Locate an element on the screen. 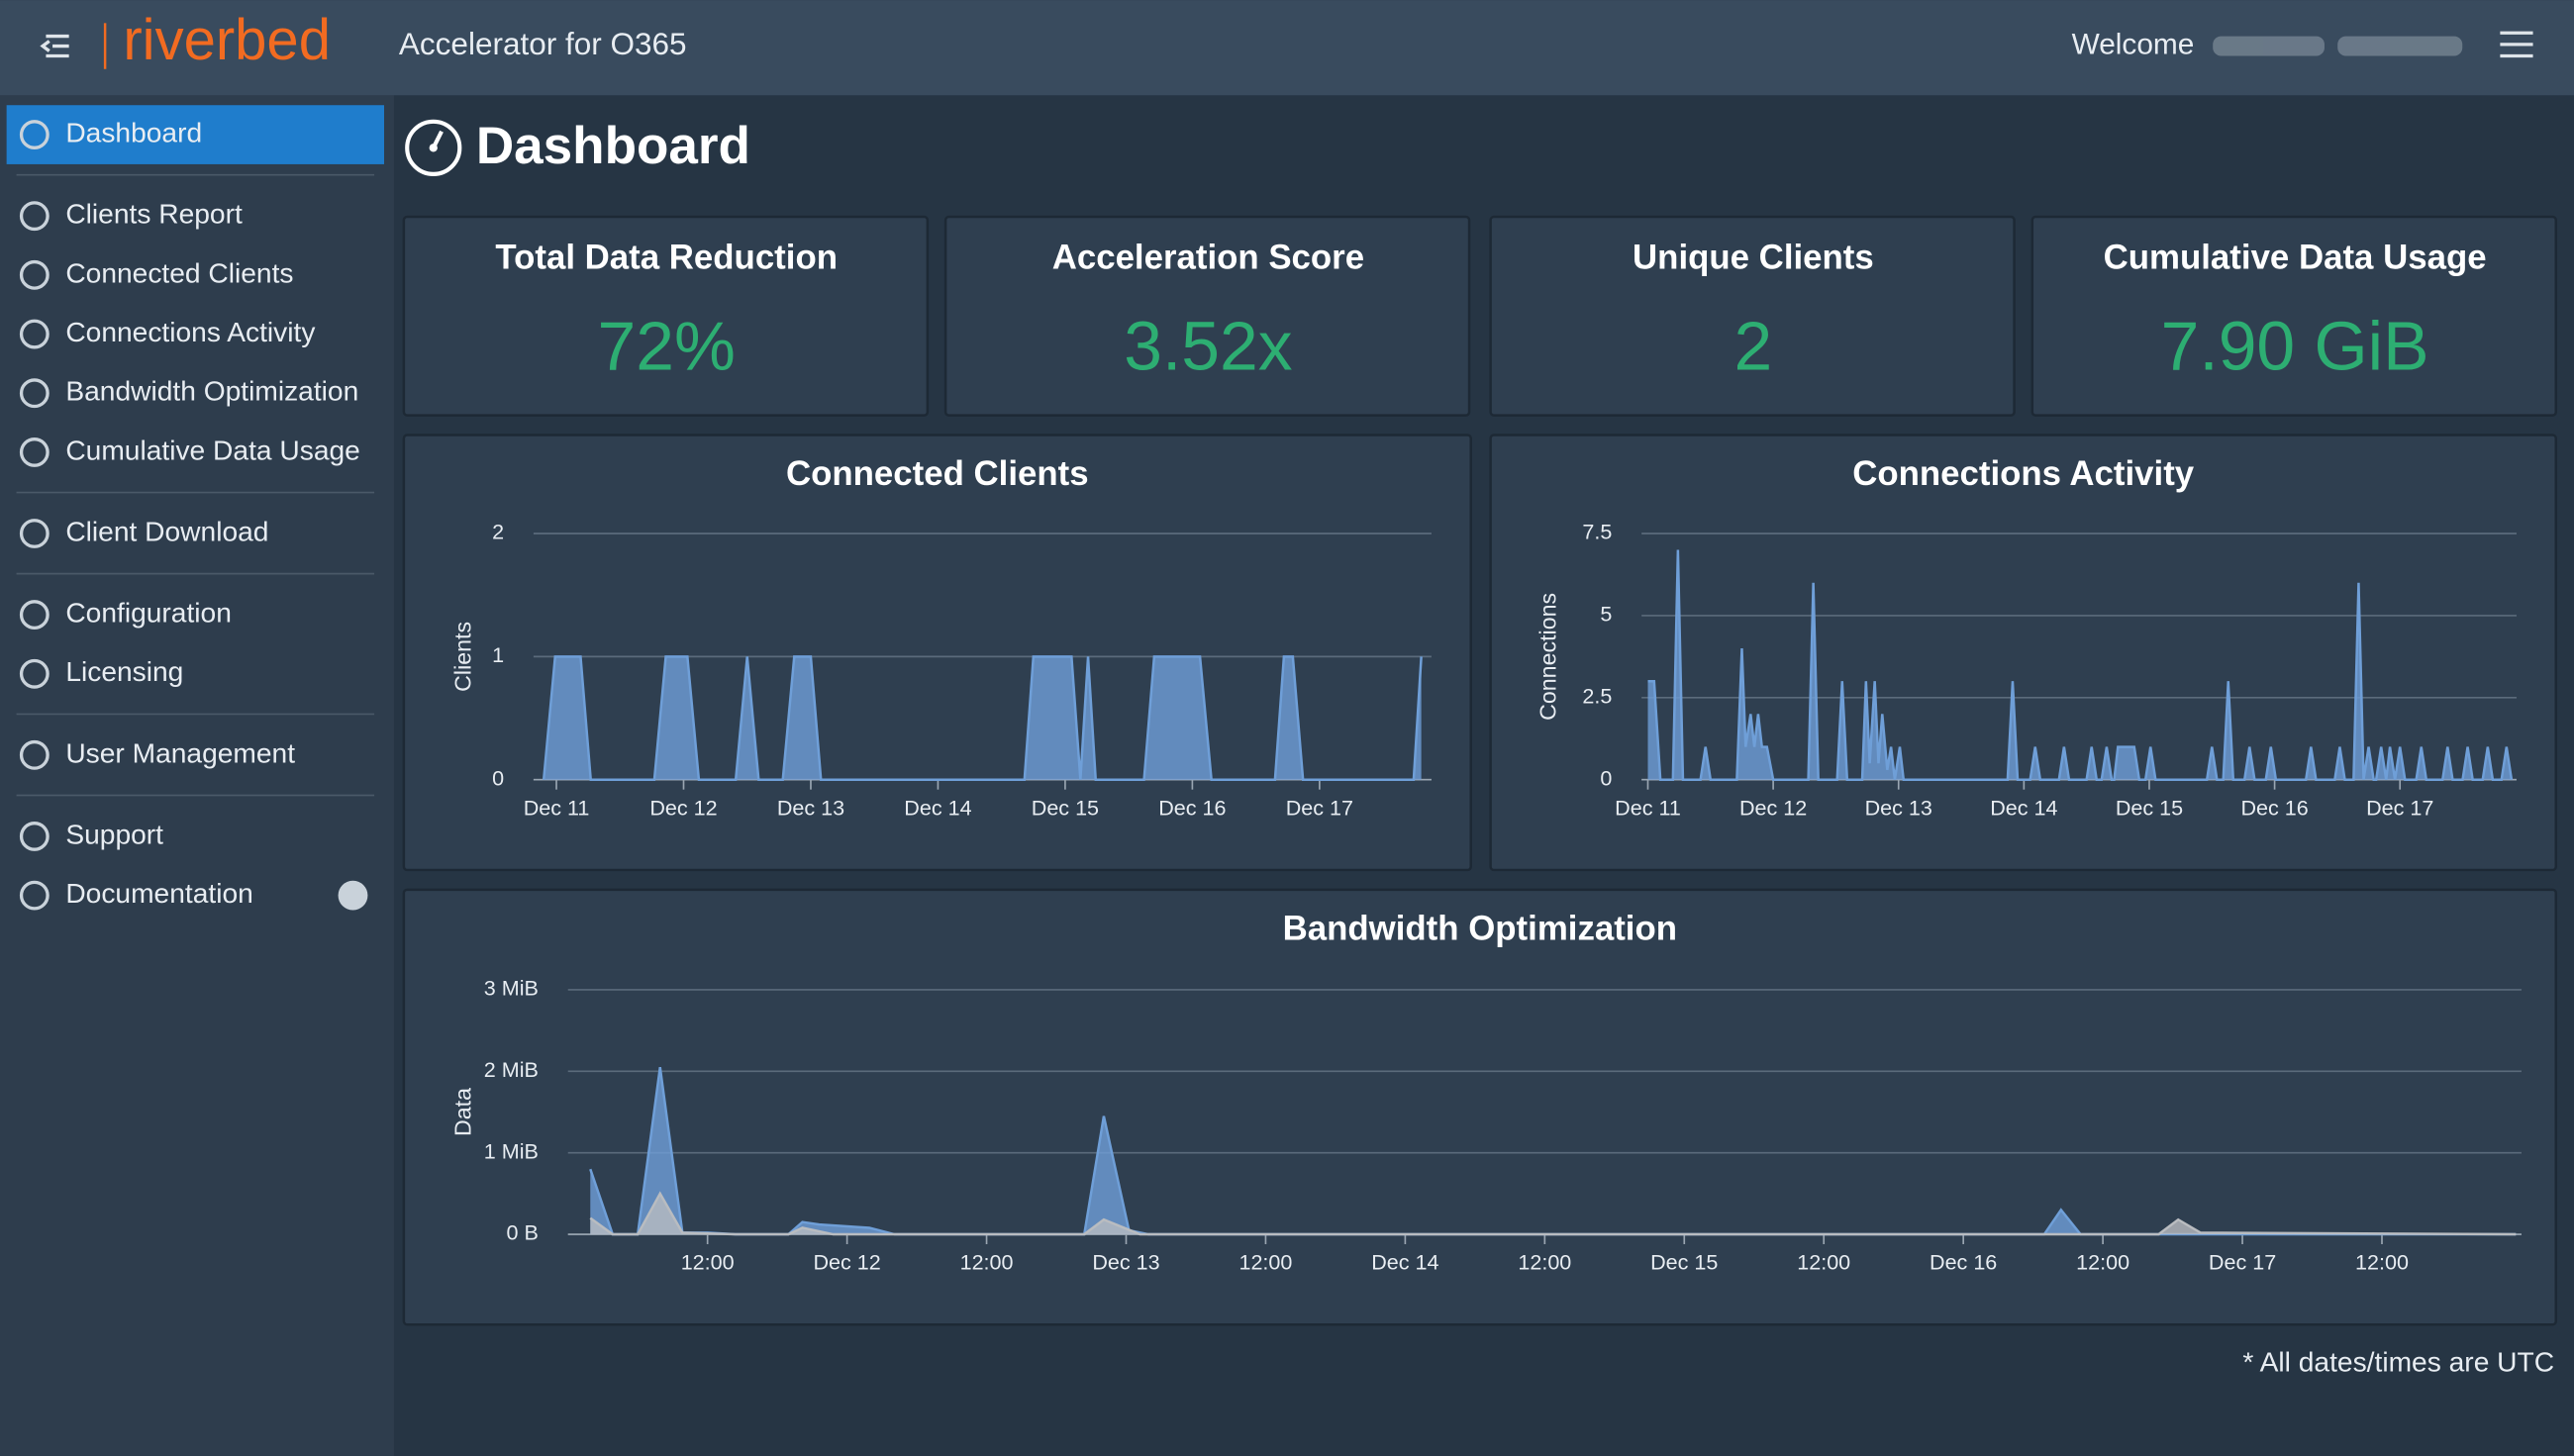 The image size is (2574, 1456). card-value: 3.52x is located at coordinates (1209, 345).